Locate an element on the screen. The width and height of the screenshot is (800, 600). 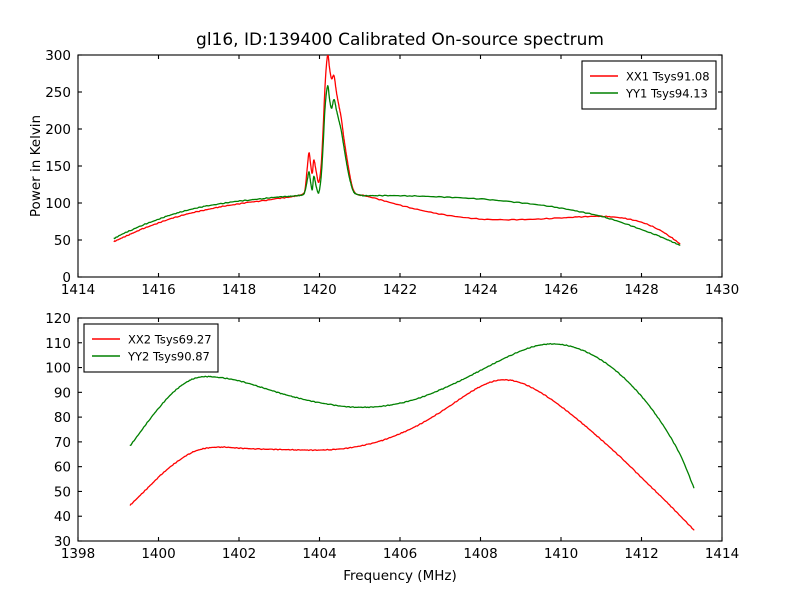
ytick-label-bottom: 100 is located at coordinates (58, 369).